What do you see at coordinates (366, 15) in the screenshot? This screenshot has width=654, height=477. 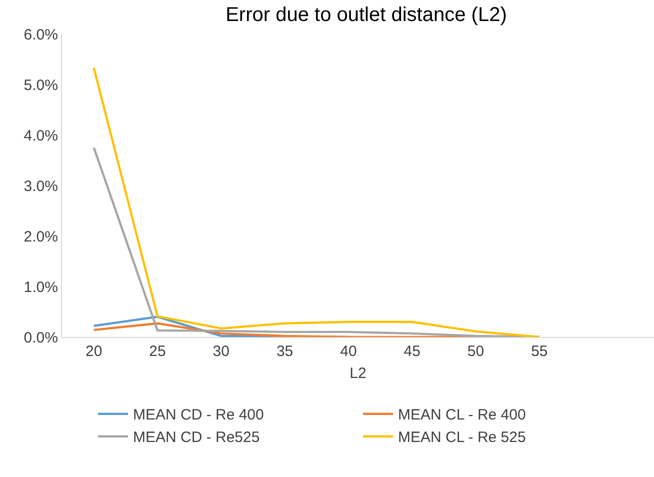 I see `chart-title: Error due to outlet distance (L2)` at bounding box center [366, 15].